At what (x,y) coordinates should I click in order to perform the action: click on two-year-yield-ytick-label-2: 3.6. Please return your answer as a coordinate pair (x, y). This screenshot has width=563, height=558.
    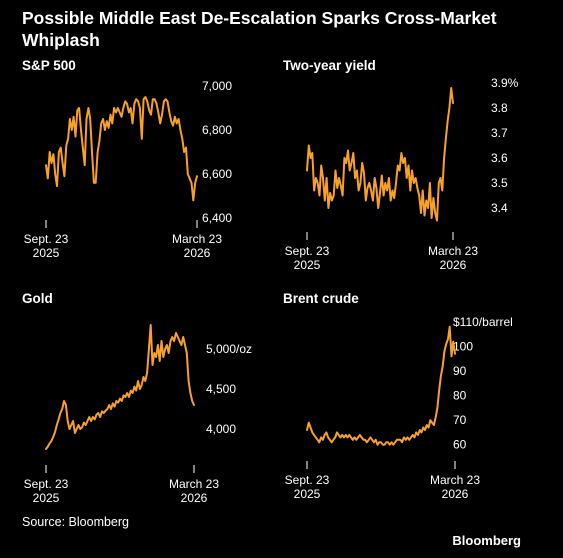
    Looking at the image, I should click on (499, 158).